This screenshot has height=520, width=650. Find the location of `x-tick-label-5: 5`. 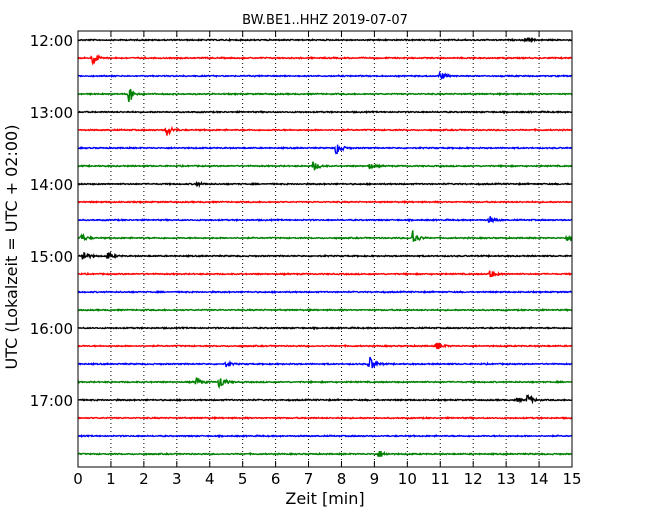

x-tick-label-5: 5 is located at coordinates (243, 479).